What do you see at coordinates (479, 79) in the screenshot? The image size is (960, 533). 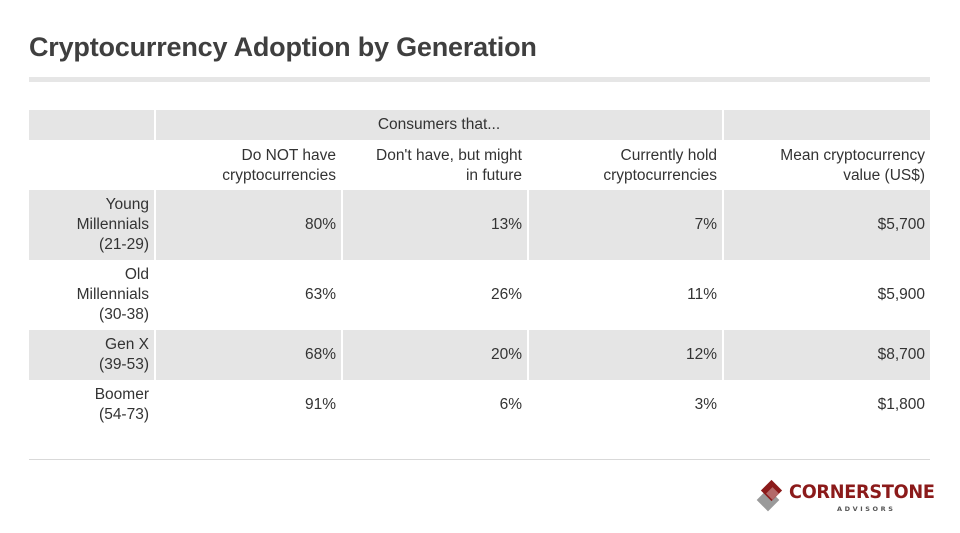 I see `title-divider` at bounding box center [479, 79].